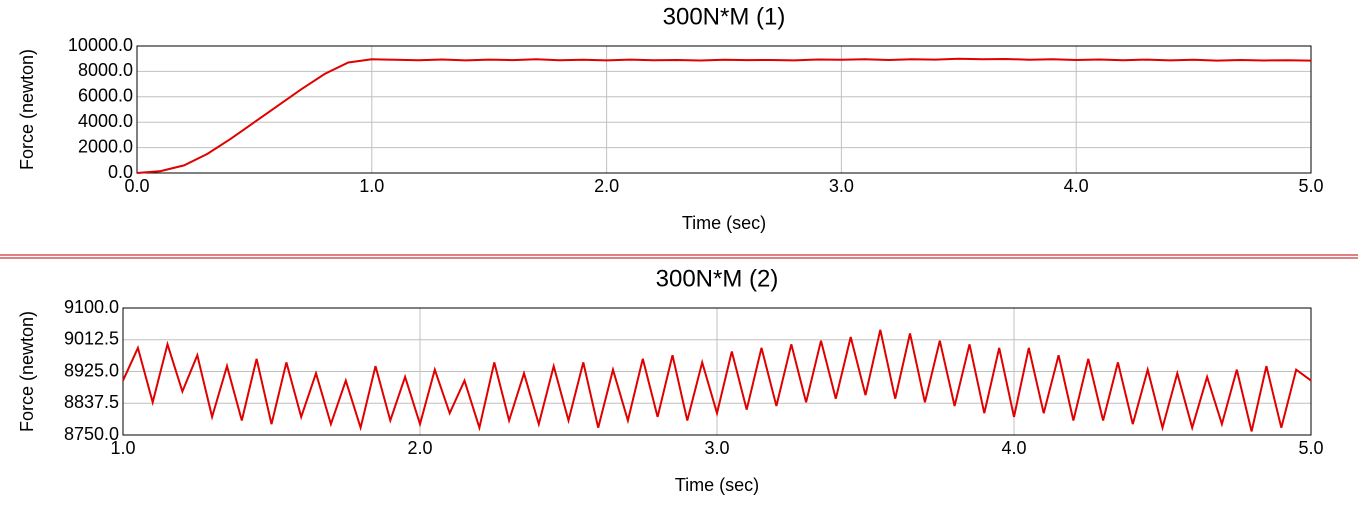 This screenshot has width=1358, height=511. I want to click on y-tick-label: 2000.0, so click(105, 146).